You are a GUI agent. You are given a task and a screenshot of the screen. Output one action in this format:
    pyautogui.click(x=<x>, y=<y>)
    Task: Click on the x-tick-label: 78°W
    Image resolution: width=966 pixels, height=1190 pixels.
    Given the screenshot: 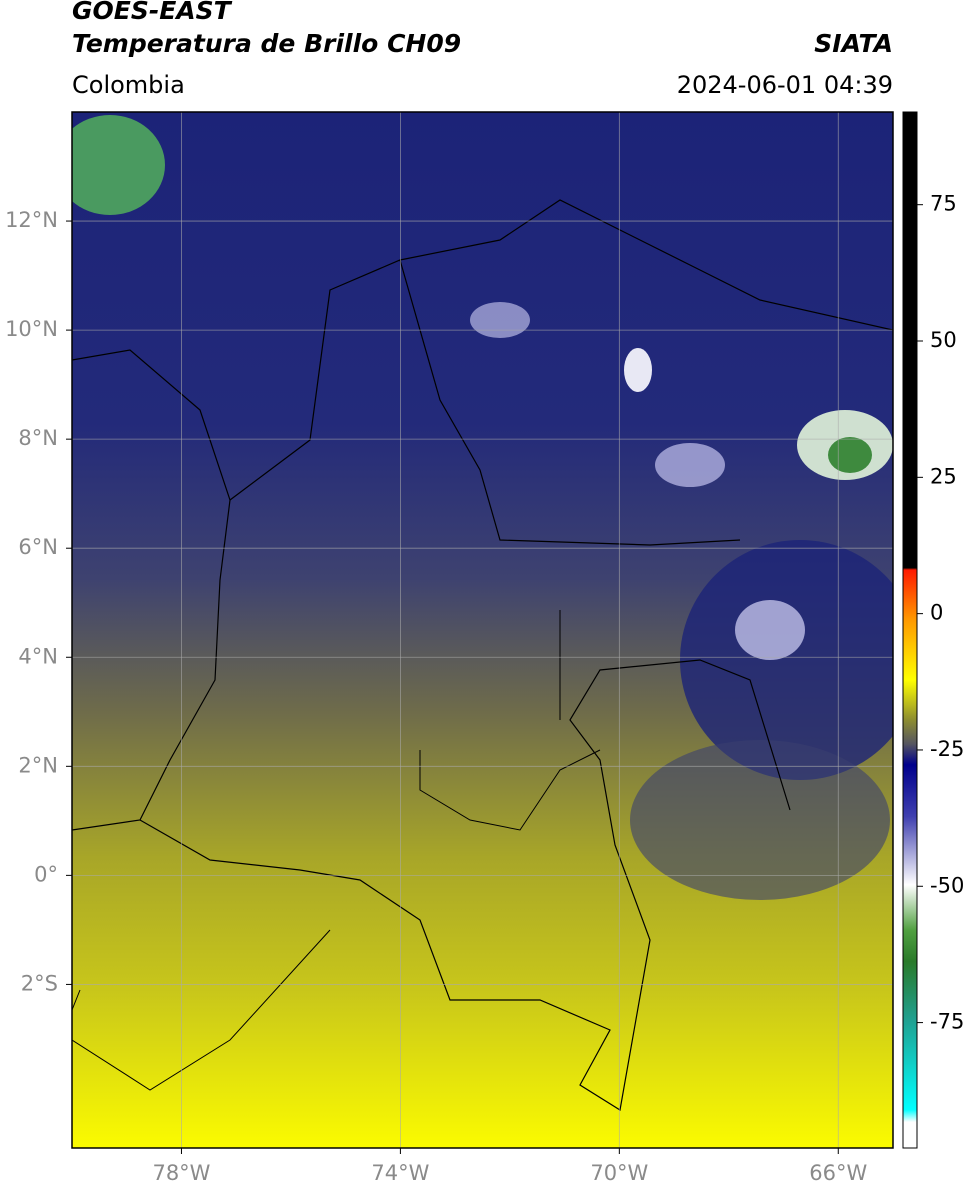 What is the action you would take?
    pyautogui.click(x=181, y=1173)
    